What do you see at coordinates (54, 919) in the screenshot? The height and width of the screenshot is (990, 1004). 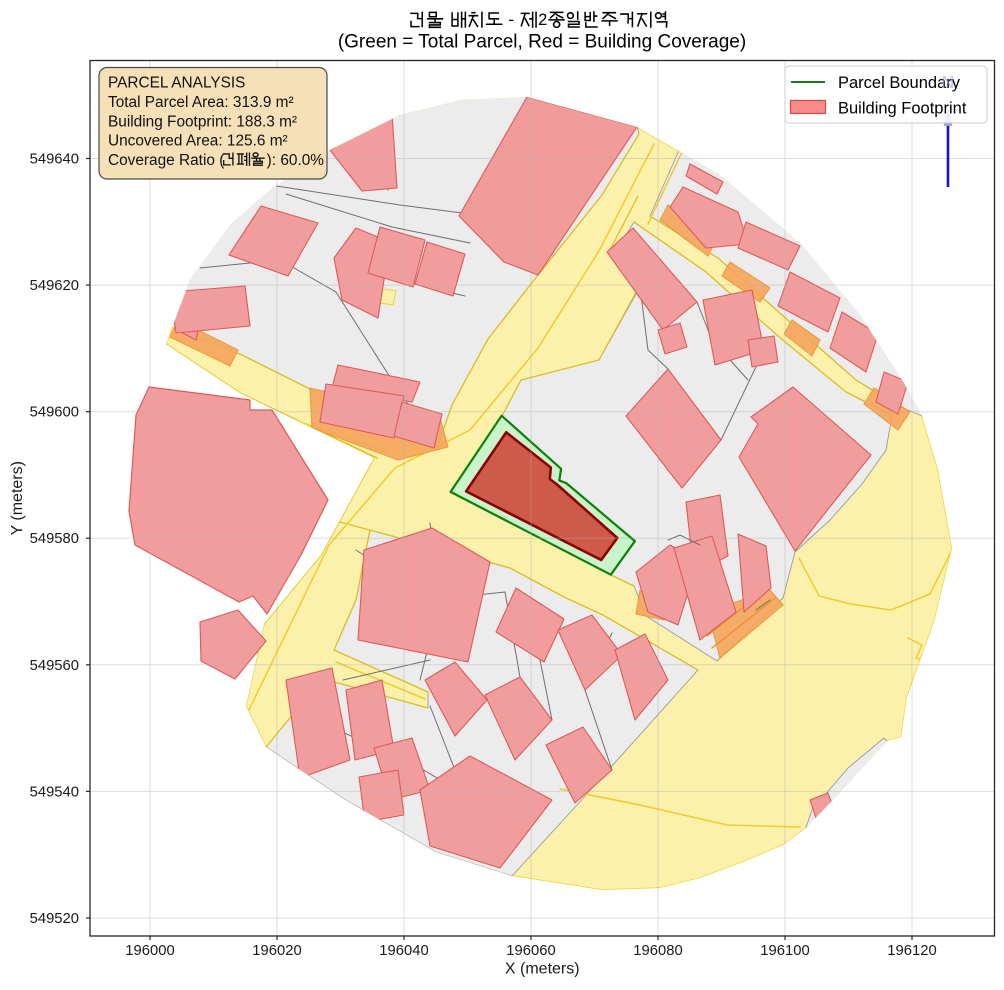 I see `svg-text: 549520` at bounding box center [54, 919].